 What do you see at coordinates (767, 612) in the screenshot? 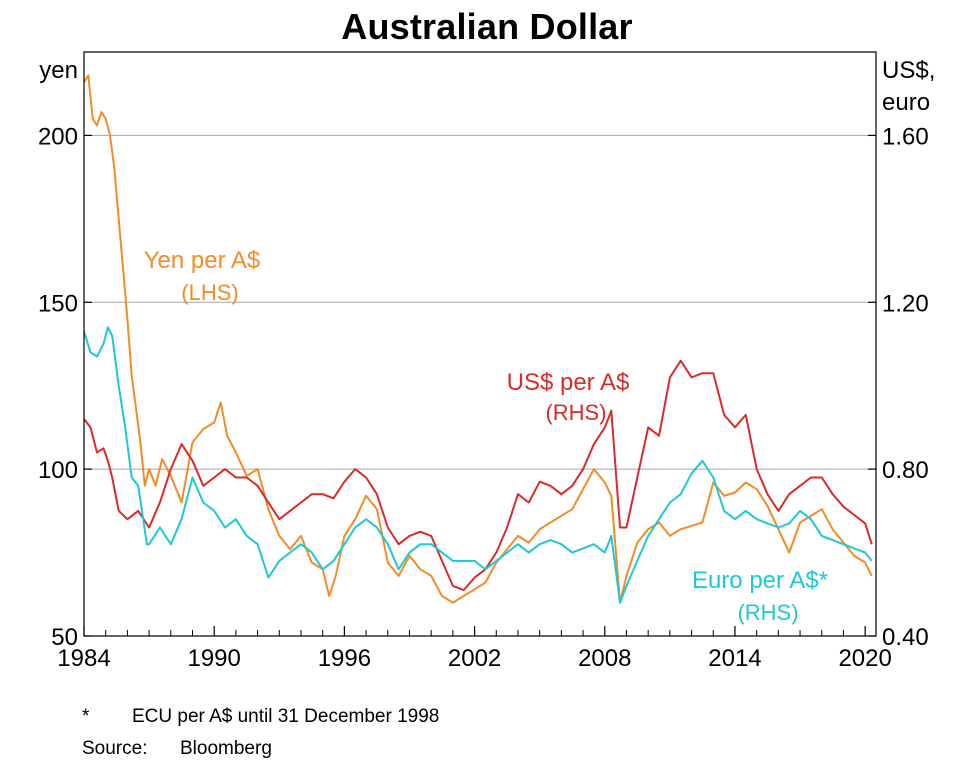
I see `series-sublabel-2: (RHS)` at bounding box center [767, 612].